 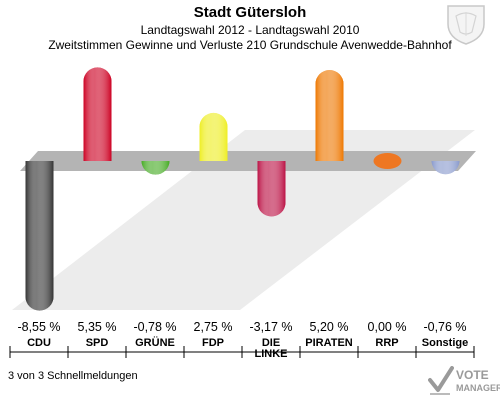 What do you see at coordinates (73, 376) in the screenshot?
I see `footer-text: 3 von 3 Schnellmeldungen` at bounding box center [73, 376].